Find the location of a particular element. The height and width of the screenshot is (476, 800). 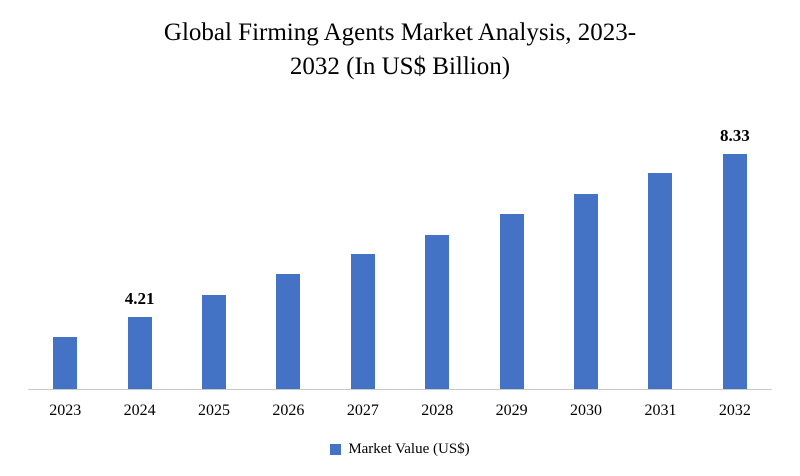

x-axis-line is located at coordinates (400, 389).